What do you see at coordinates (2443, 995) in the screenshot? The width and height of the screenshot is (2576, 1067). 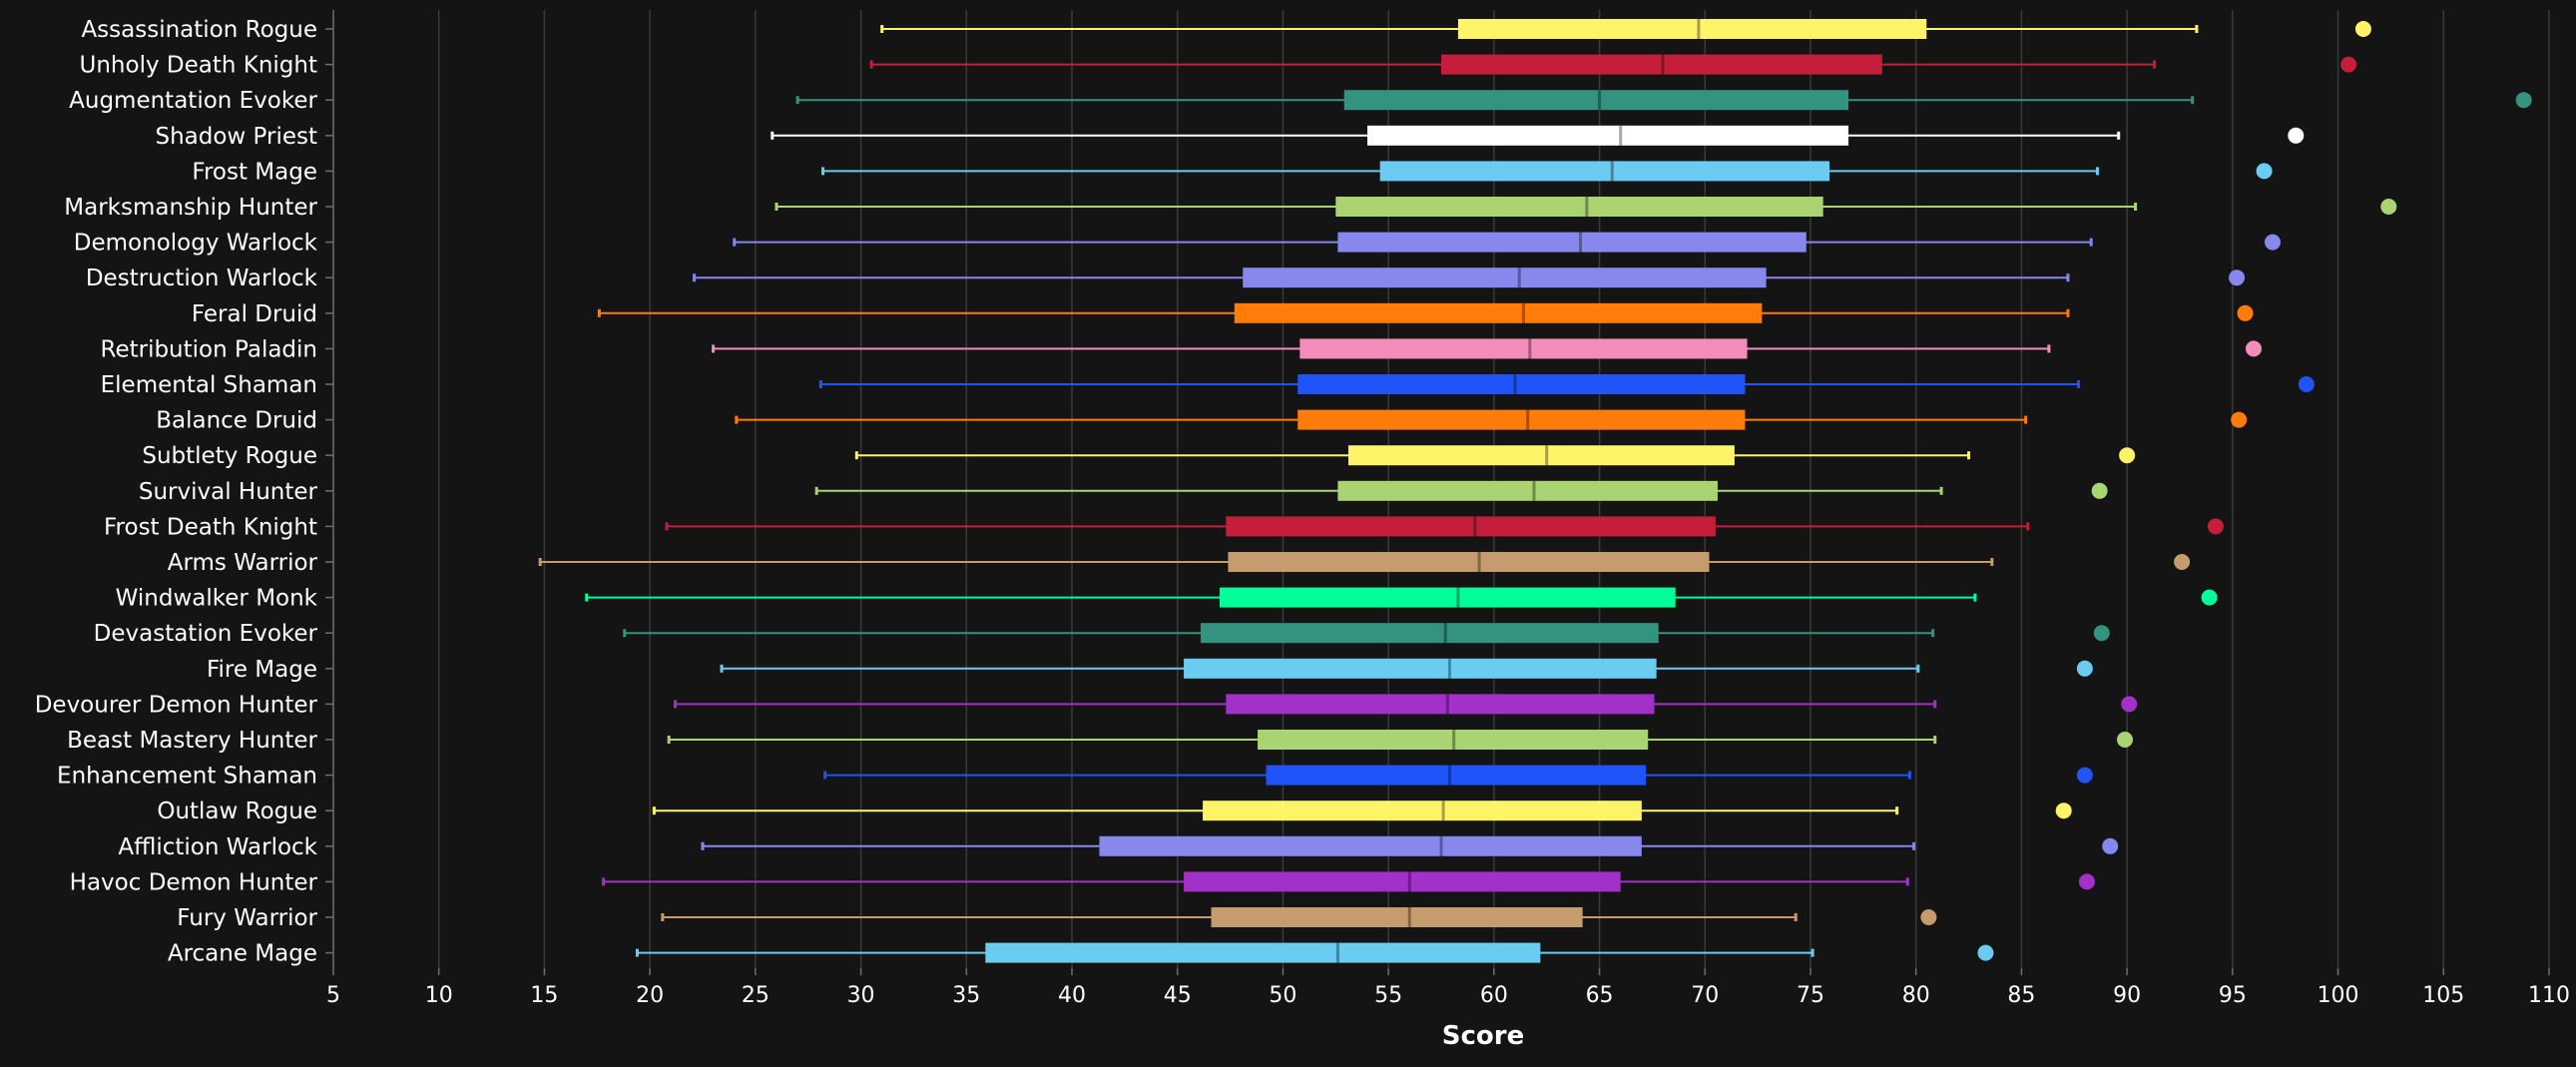 I see `x-tick-label: 105` at bounding box center [2443, 995].